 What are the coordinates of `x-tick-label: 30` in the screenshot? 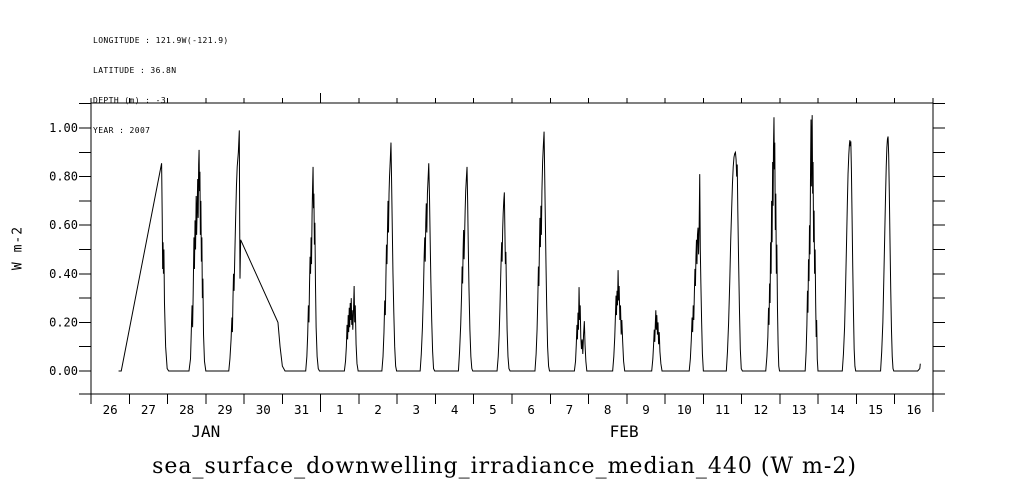 It's located at (263, 409).